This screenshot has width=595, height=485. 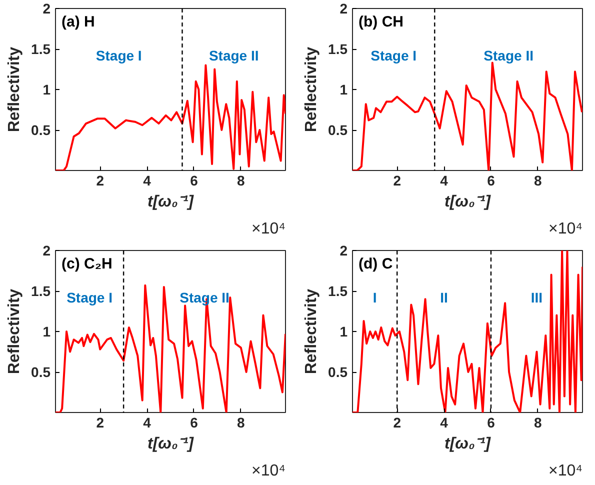 What do you see at coordinates (87, 264) in the screenshot?
I see `chart-title: (c) C₂H` at bounding box center [87, 264].